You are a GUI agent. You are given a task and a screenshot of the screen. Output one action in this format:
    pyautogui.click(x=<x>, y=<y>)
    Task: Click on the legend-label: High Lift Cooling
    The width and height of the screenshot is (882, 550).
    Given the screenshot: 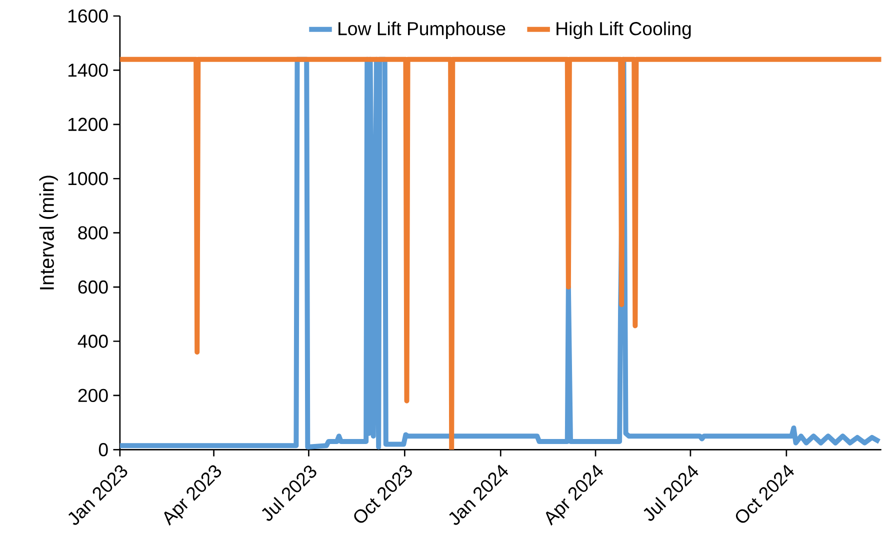 What is the action you would take?
    pyautogui.click(x=623, y=31)
    